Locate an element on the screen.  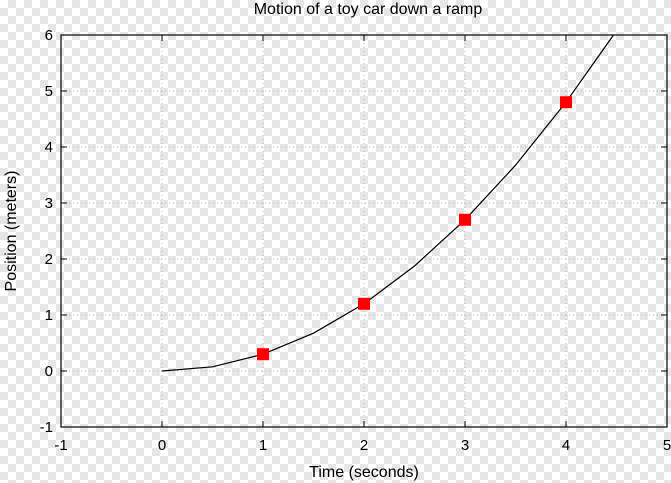
y-tick-label: 3 is located at coordinates (49, 203).